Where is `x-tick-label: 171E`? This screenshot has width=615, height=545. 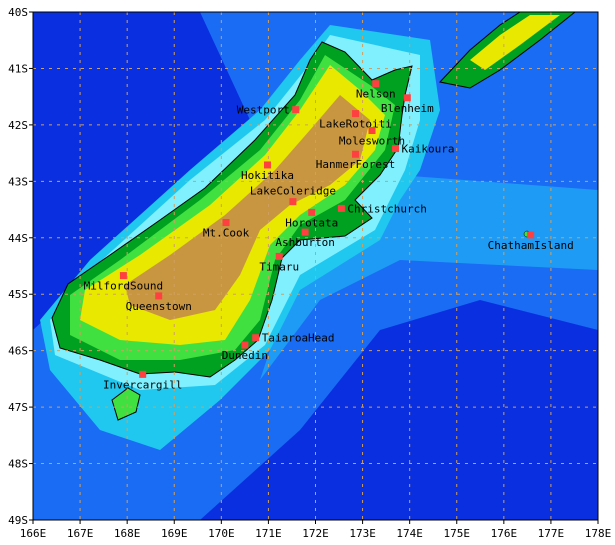
x-tick-label: 171E is located at coordinates (268, 533).